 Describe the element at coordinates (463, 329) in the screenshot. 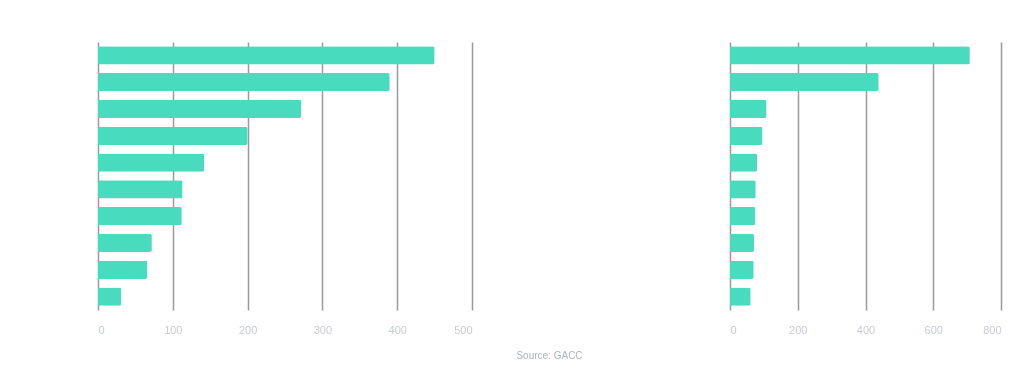

I see `x-tick-label: 500` at that location.